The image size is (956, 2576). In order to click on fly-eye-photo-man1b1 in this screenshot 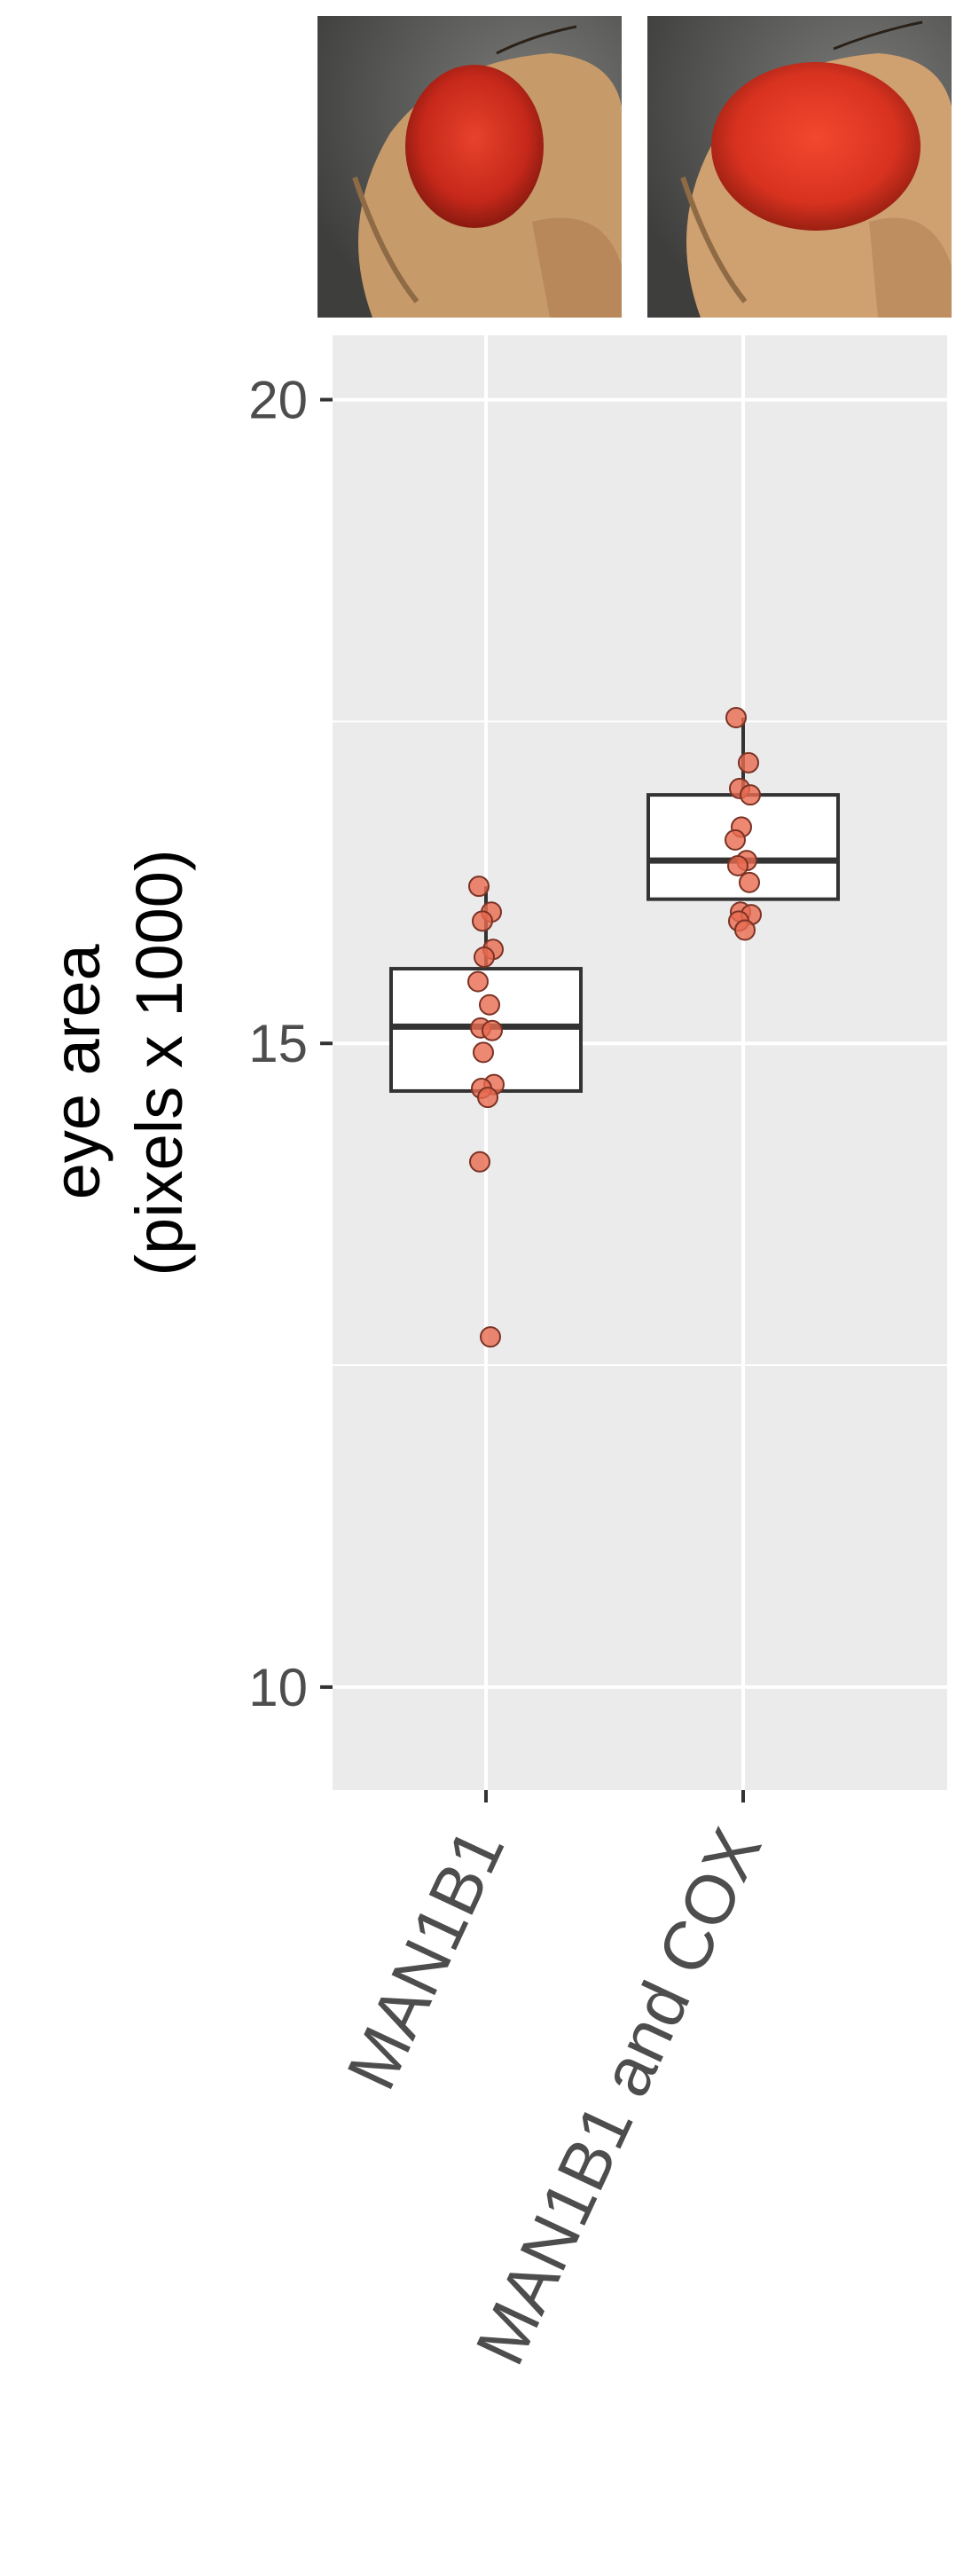, I will do `click(469, 167)`.